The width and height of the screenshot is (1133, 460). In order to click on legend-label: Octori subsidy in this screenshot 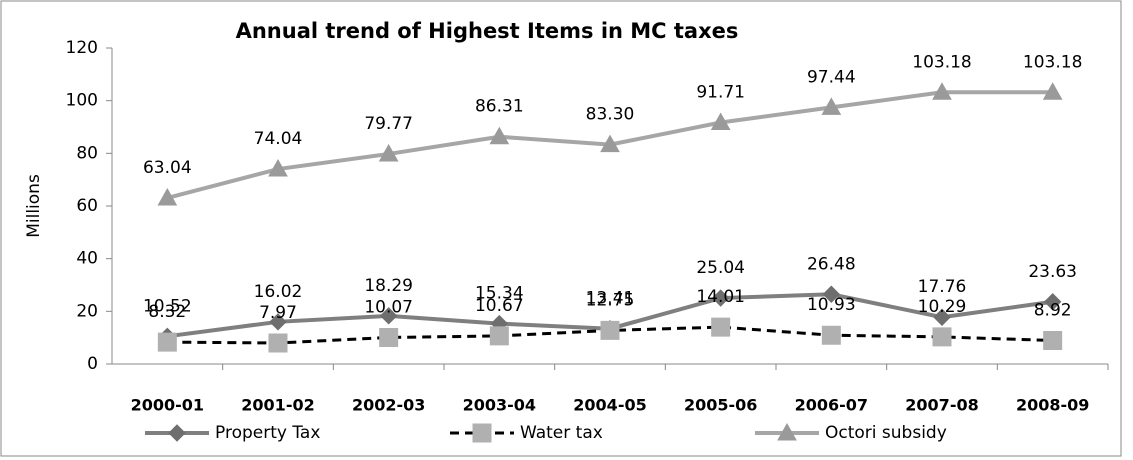, I will do `click(886, 433)`.